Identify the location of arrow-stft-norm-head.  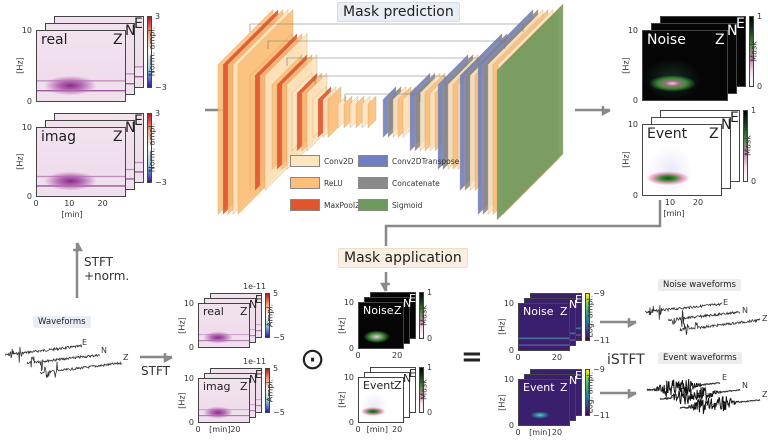
(78, 247).